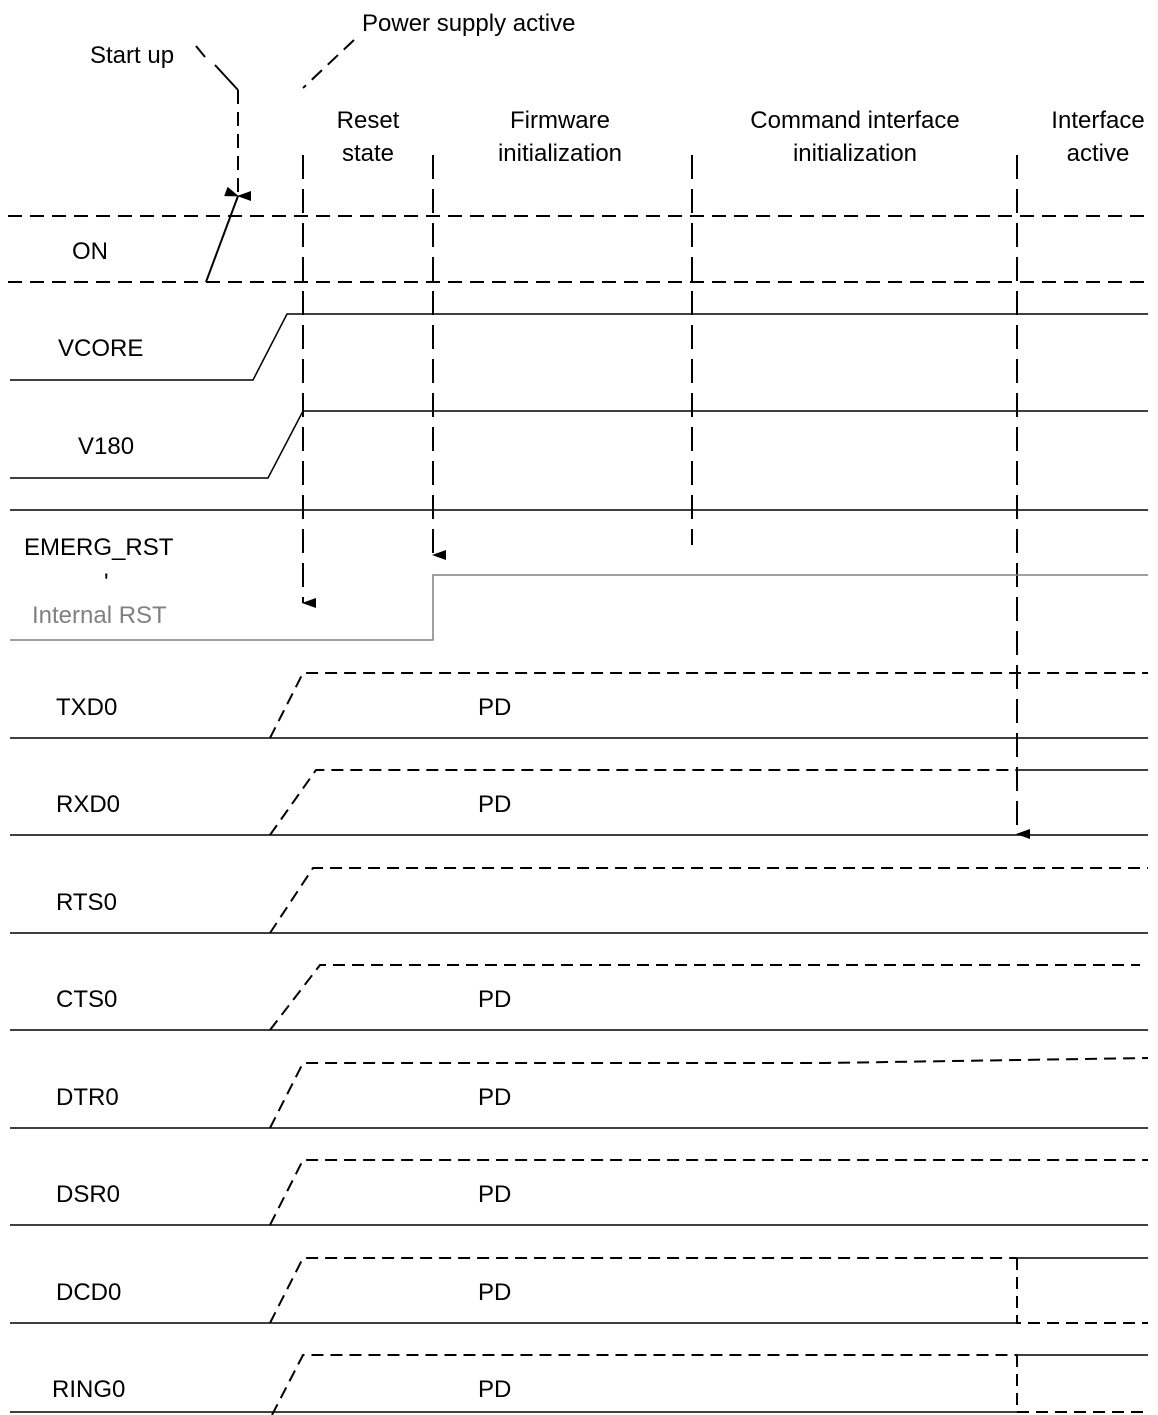 This screenshot has width=1158, height=1415. What do you see at coordinates (855, 153) in the screenshot?
I see `phase-command-line2: initialization` at bounding box center [855, 153].